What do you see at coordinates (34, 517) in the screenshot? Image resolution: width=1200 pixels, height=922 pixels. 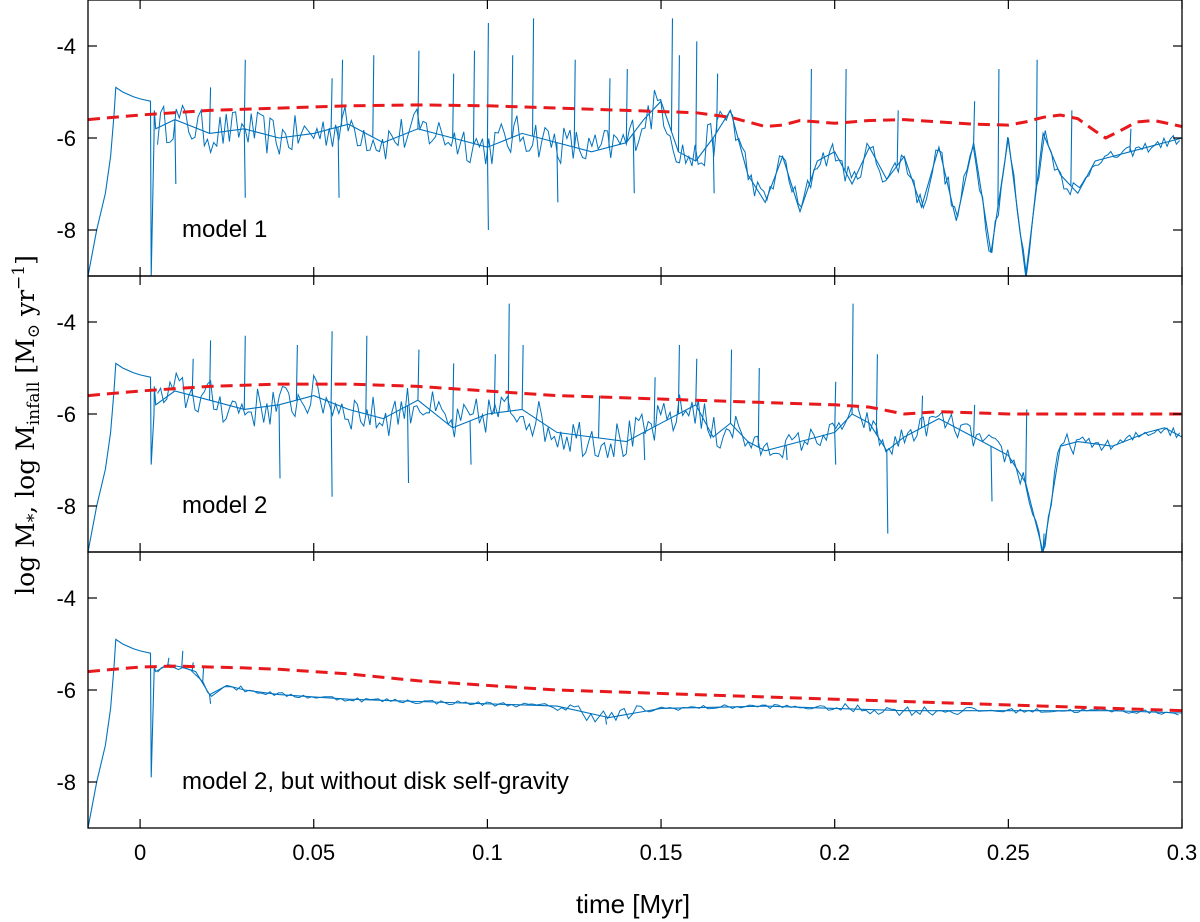 I see `y-axis-title-star-sub: *` at bounding box center [34, 517].